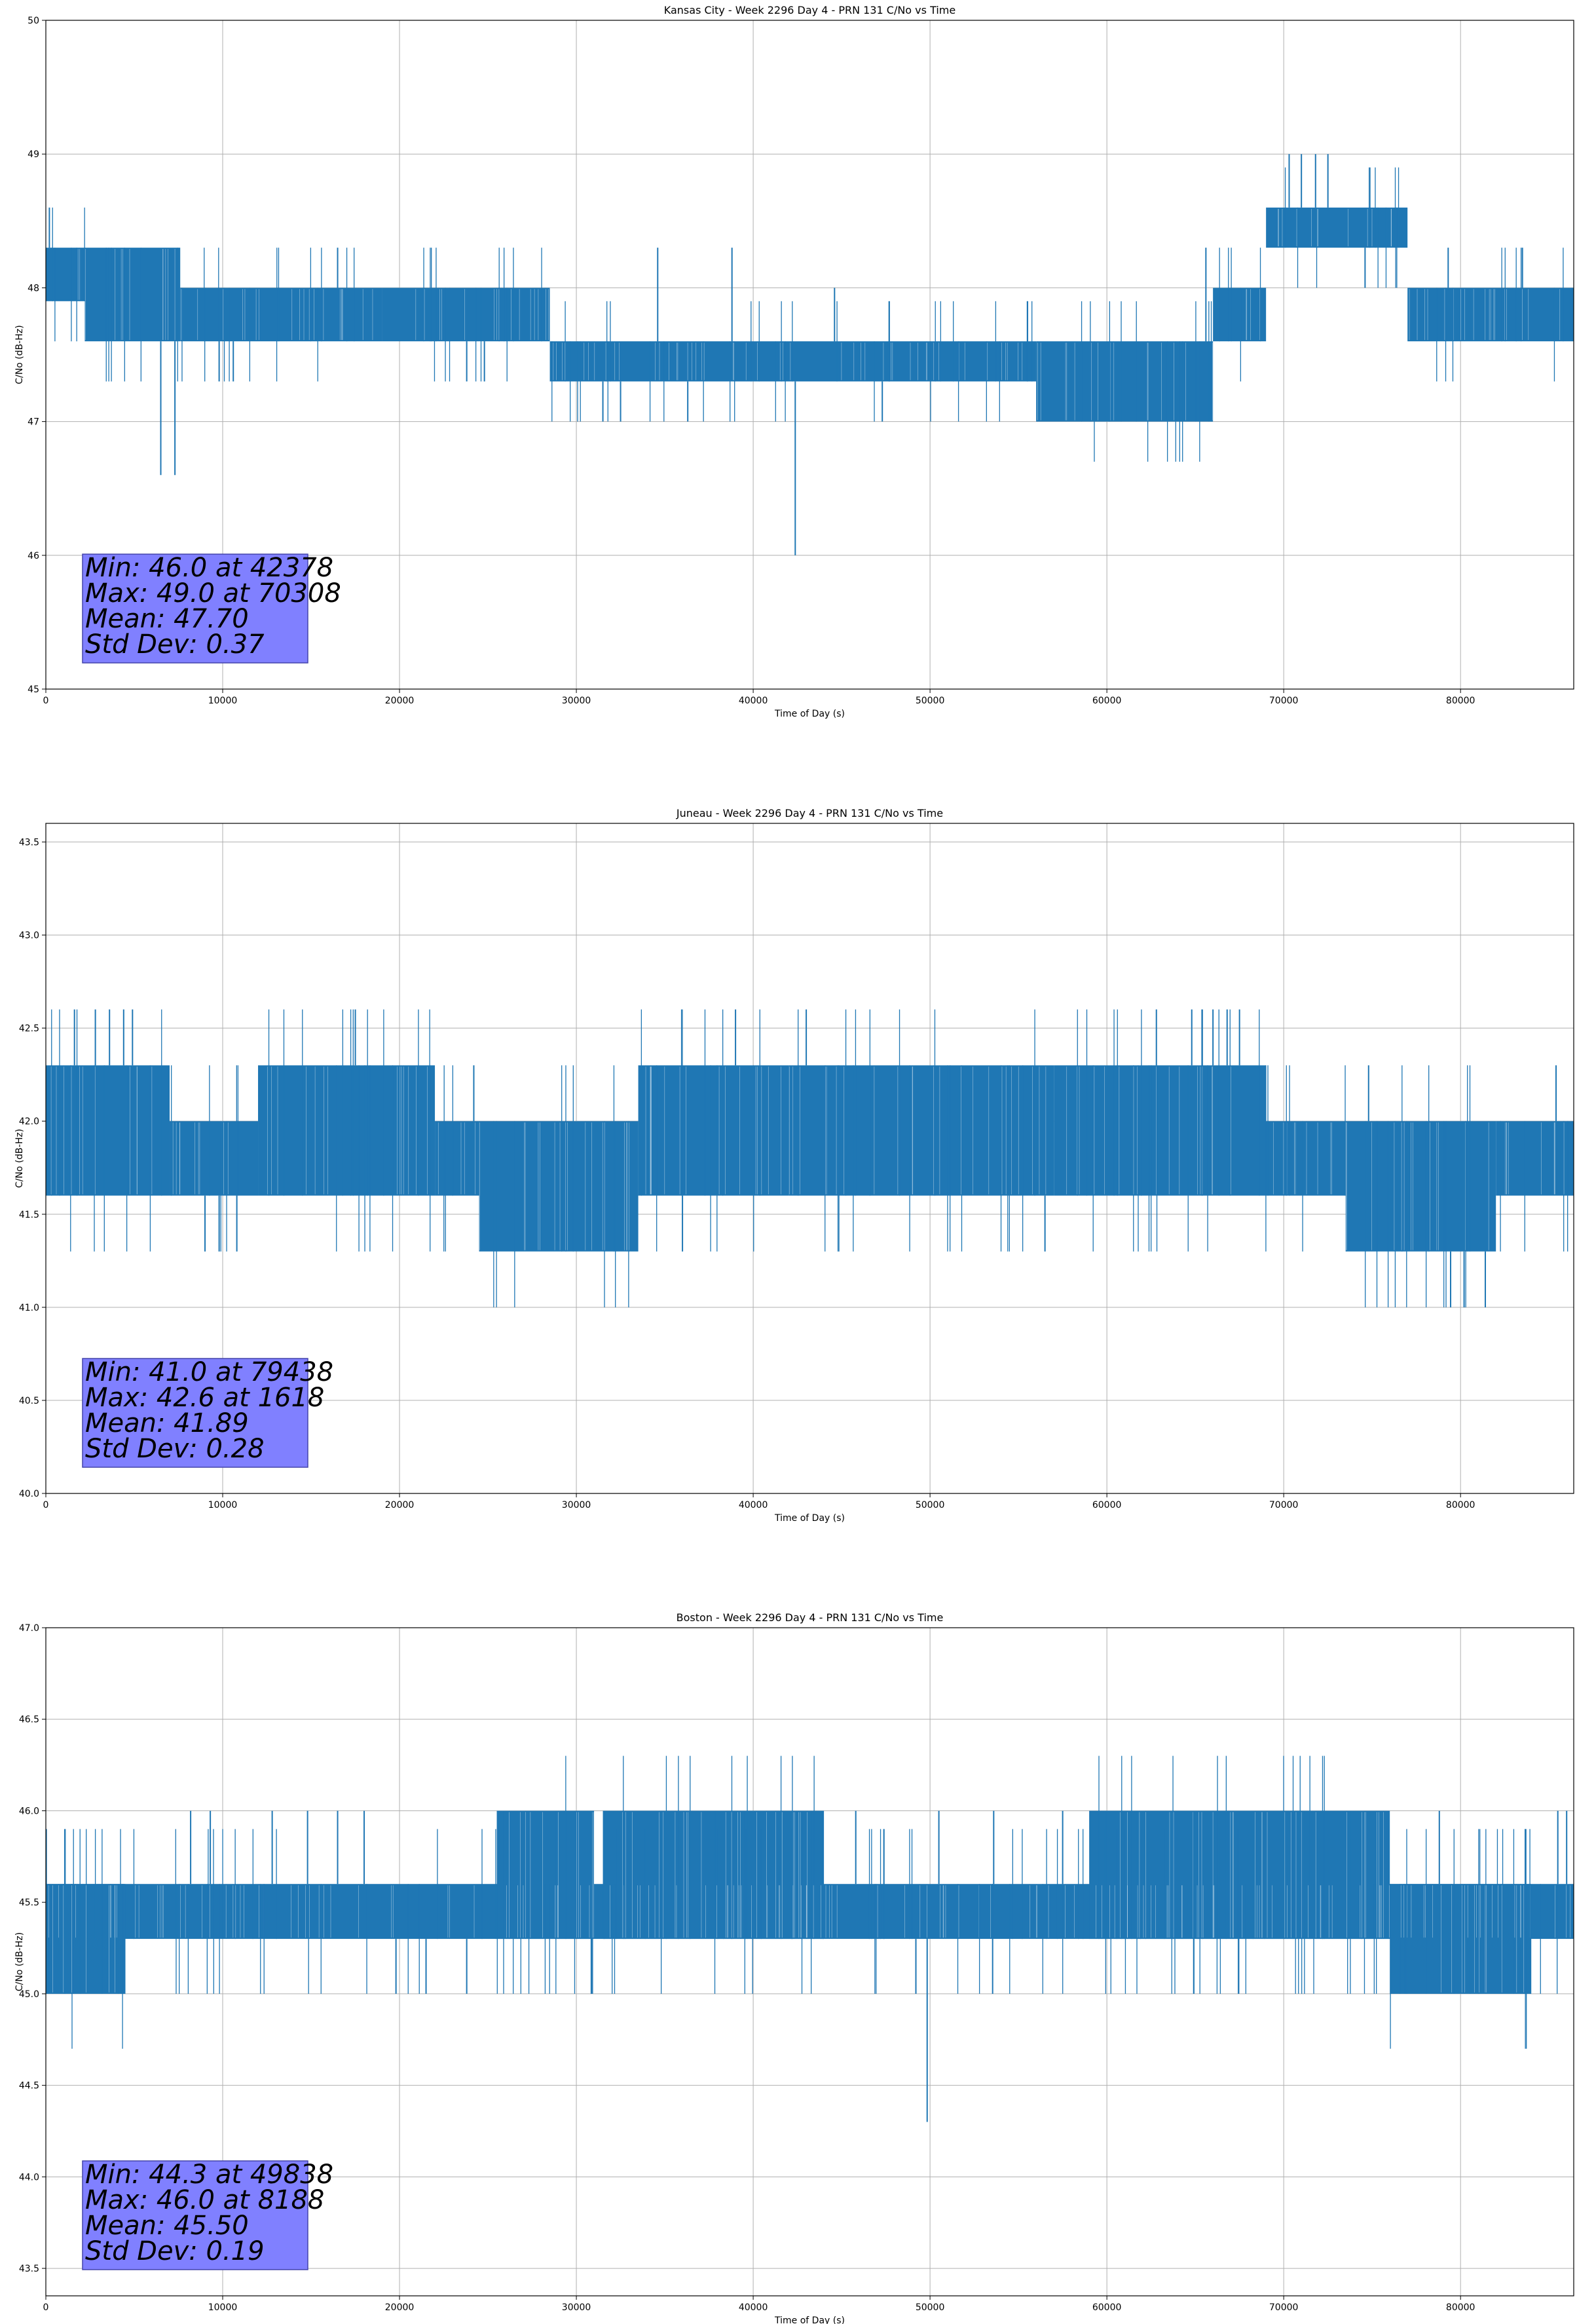 The width and height of the screenshot is (1577, 2324). What do you see at coordinates (167, 2226) in the screenshot?
I see `stats-line: Mean: 45.50` at bounding box center [167, 2226].